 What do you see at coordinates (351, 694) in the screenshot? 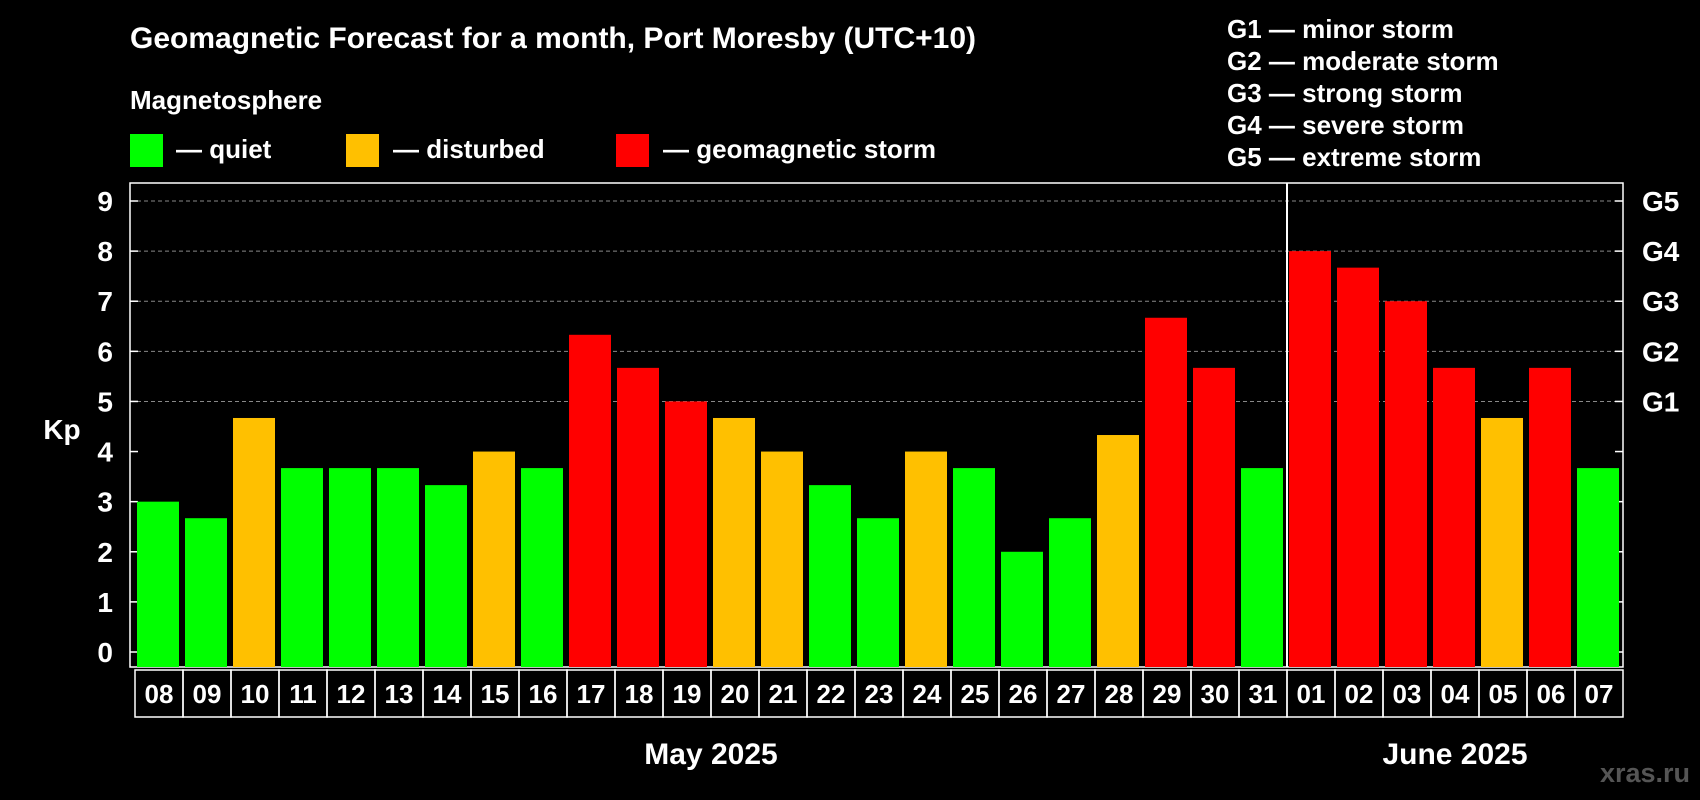
I see `day-label: 12` at bounding box center [351, 694].